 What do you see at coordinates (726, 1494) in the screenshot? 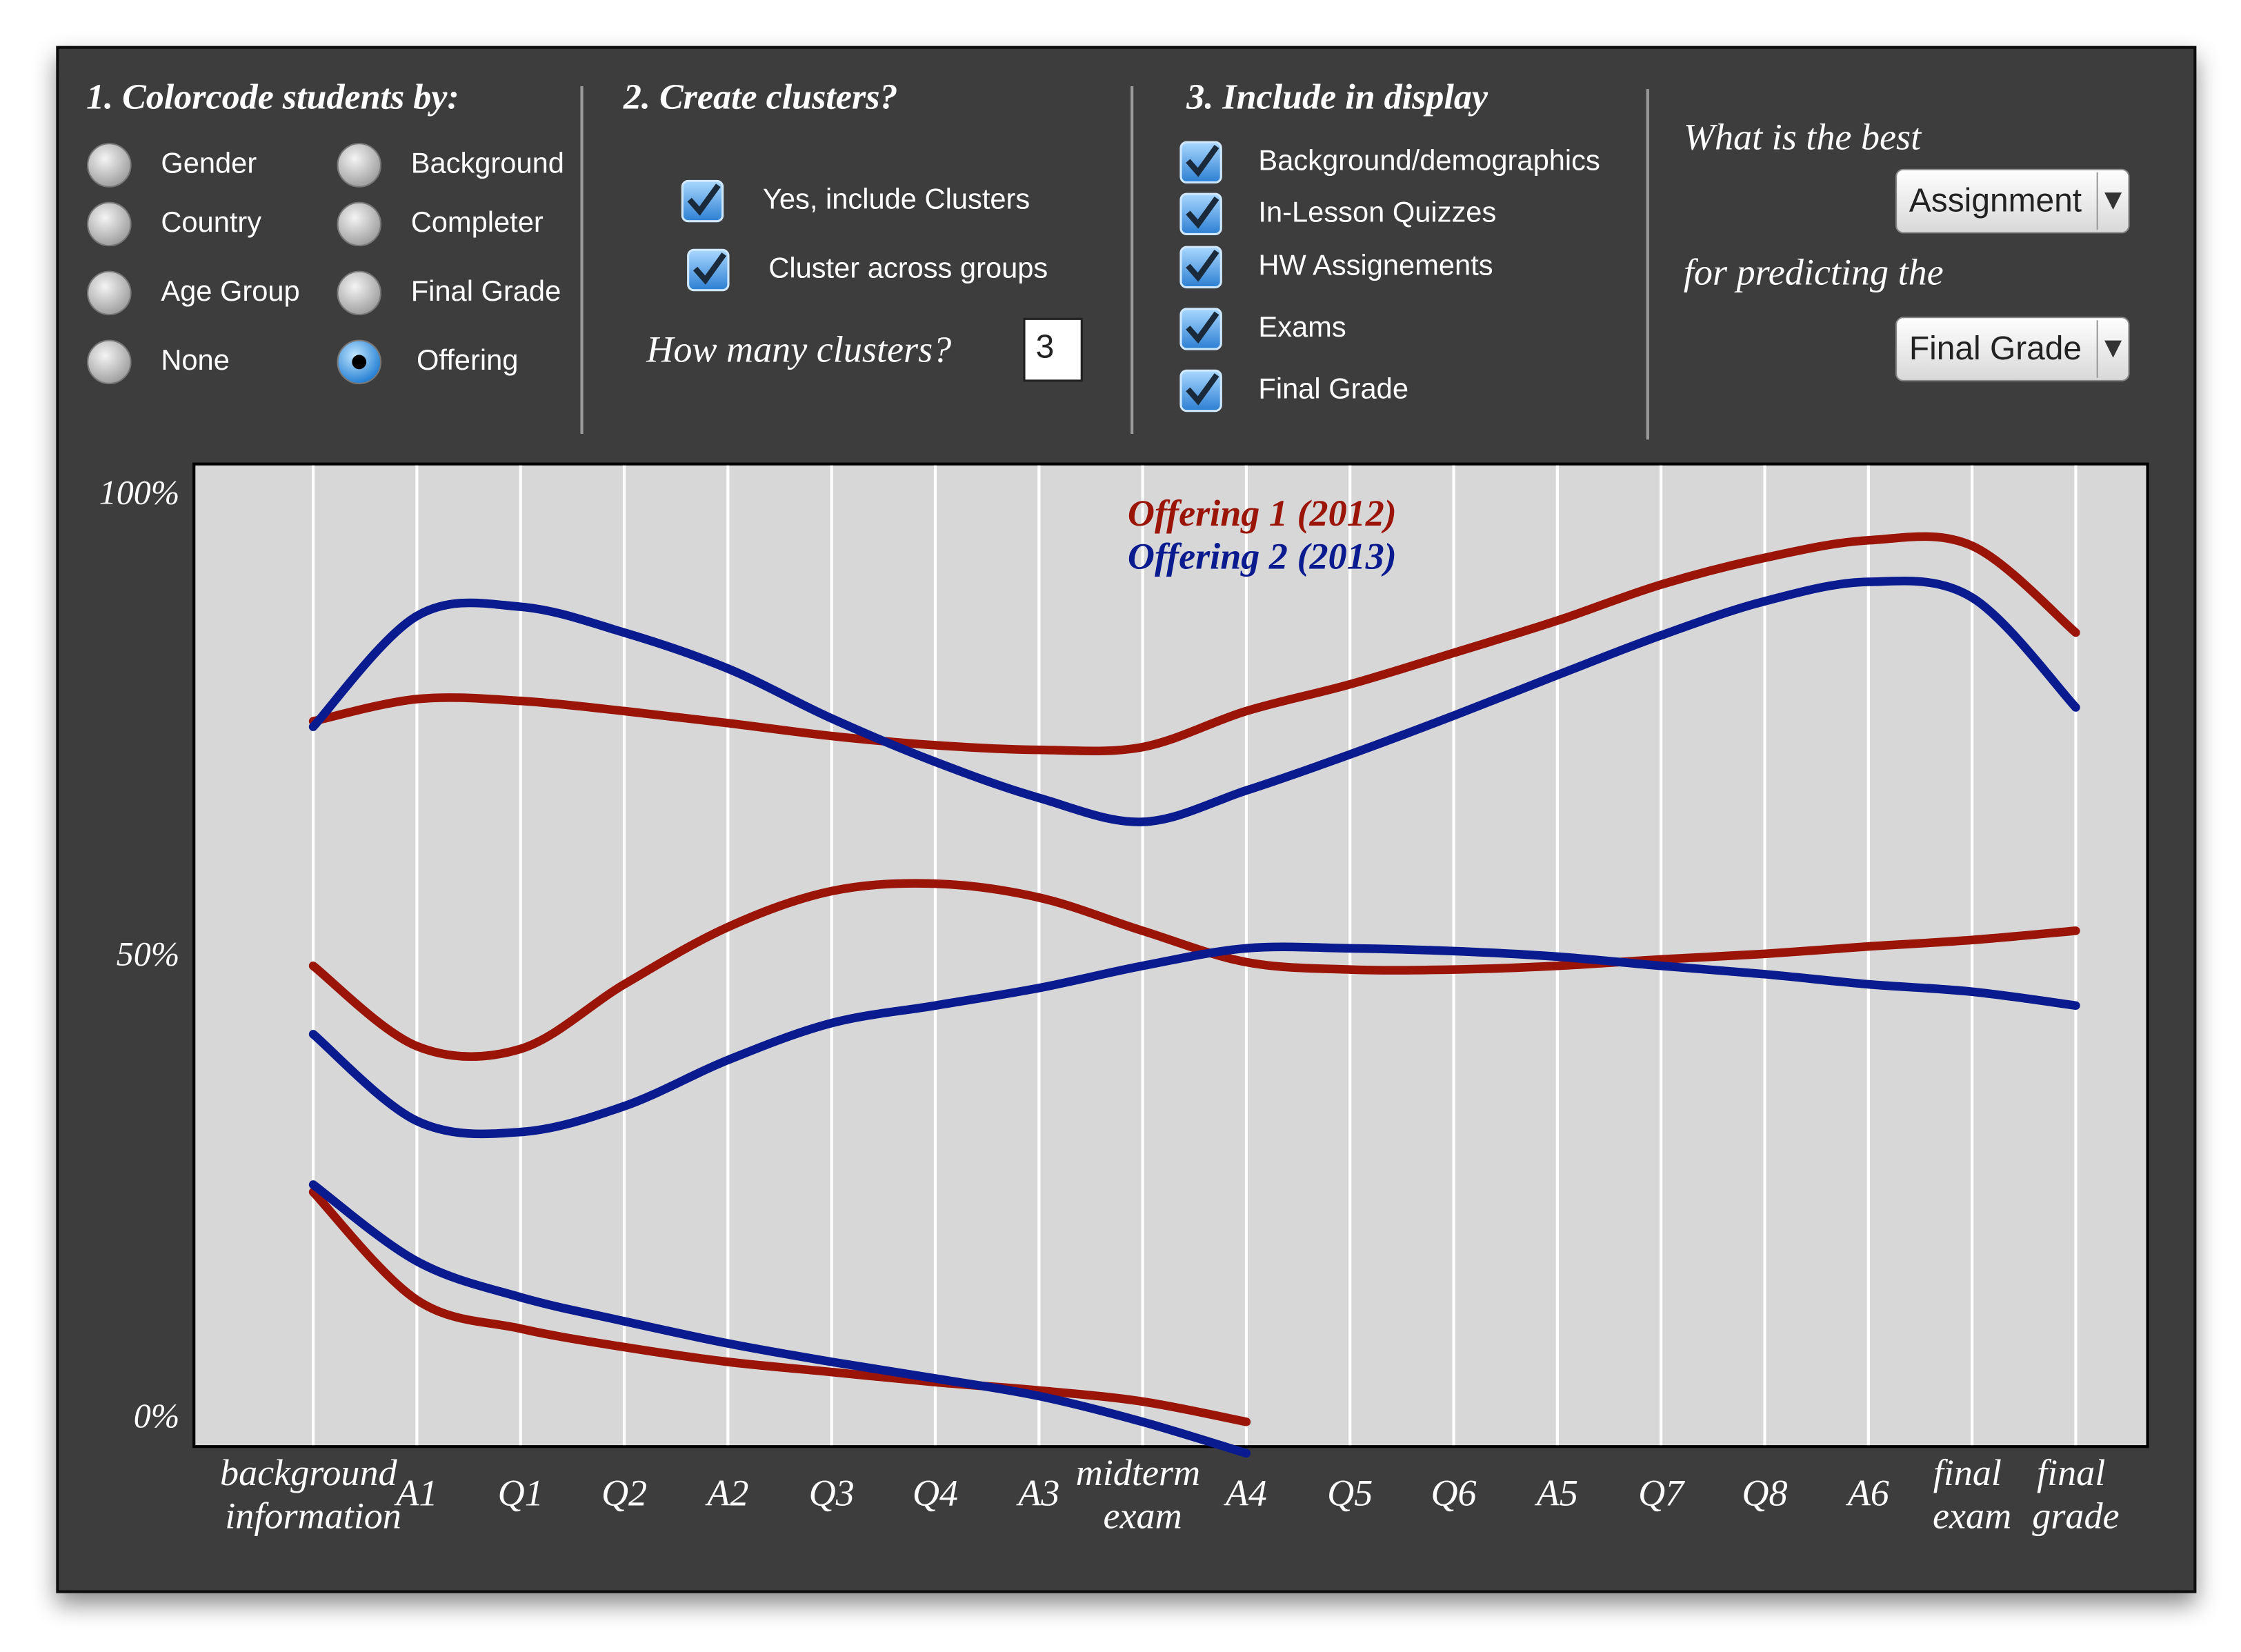
I see `x-tick-label: A2` at bounding box center [726, 1494].